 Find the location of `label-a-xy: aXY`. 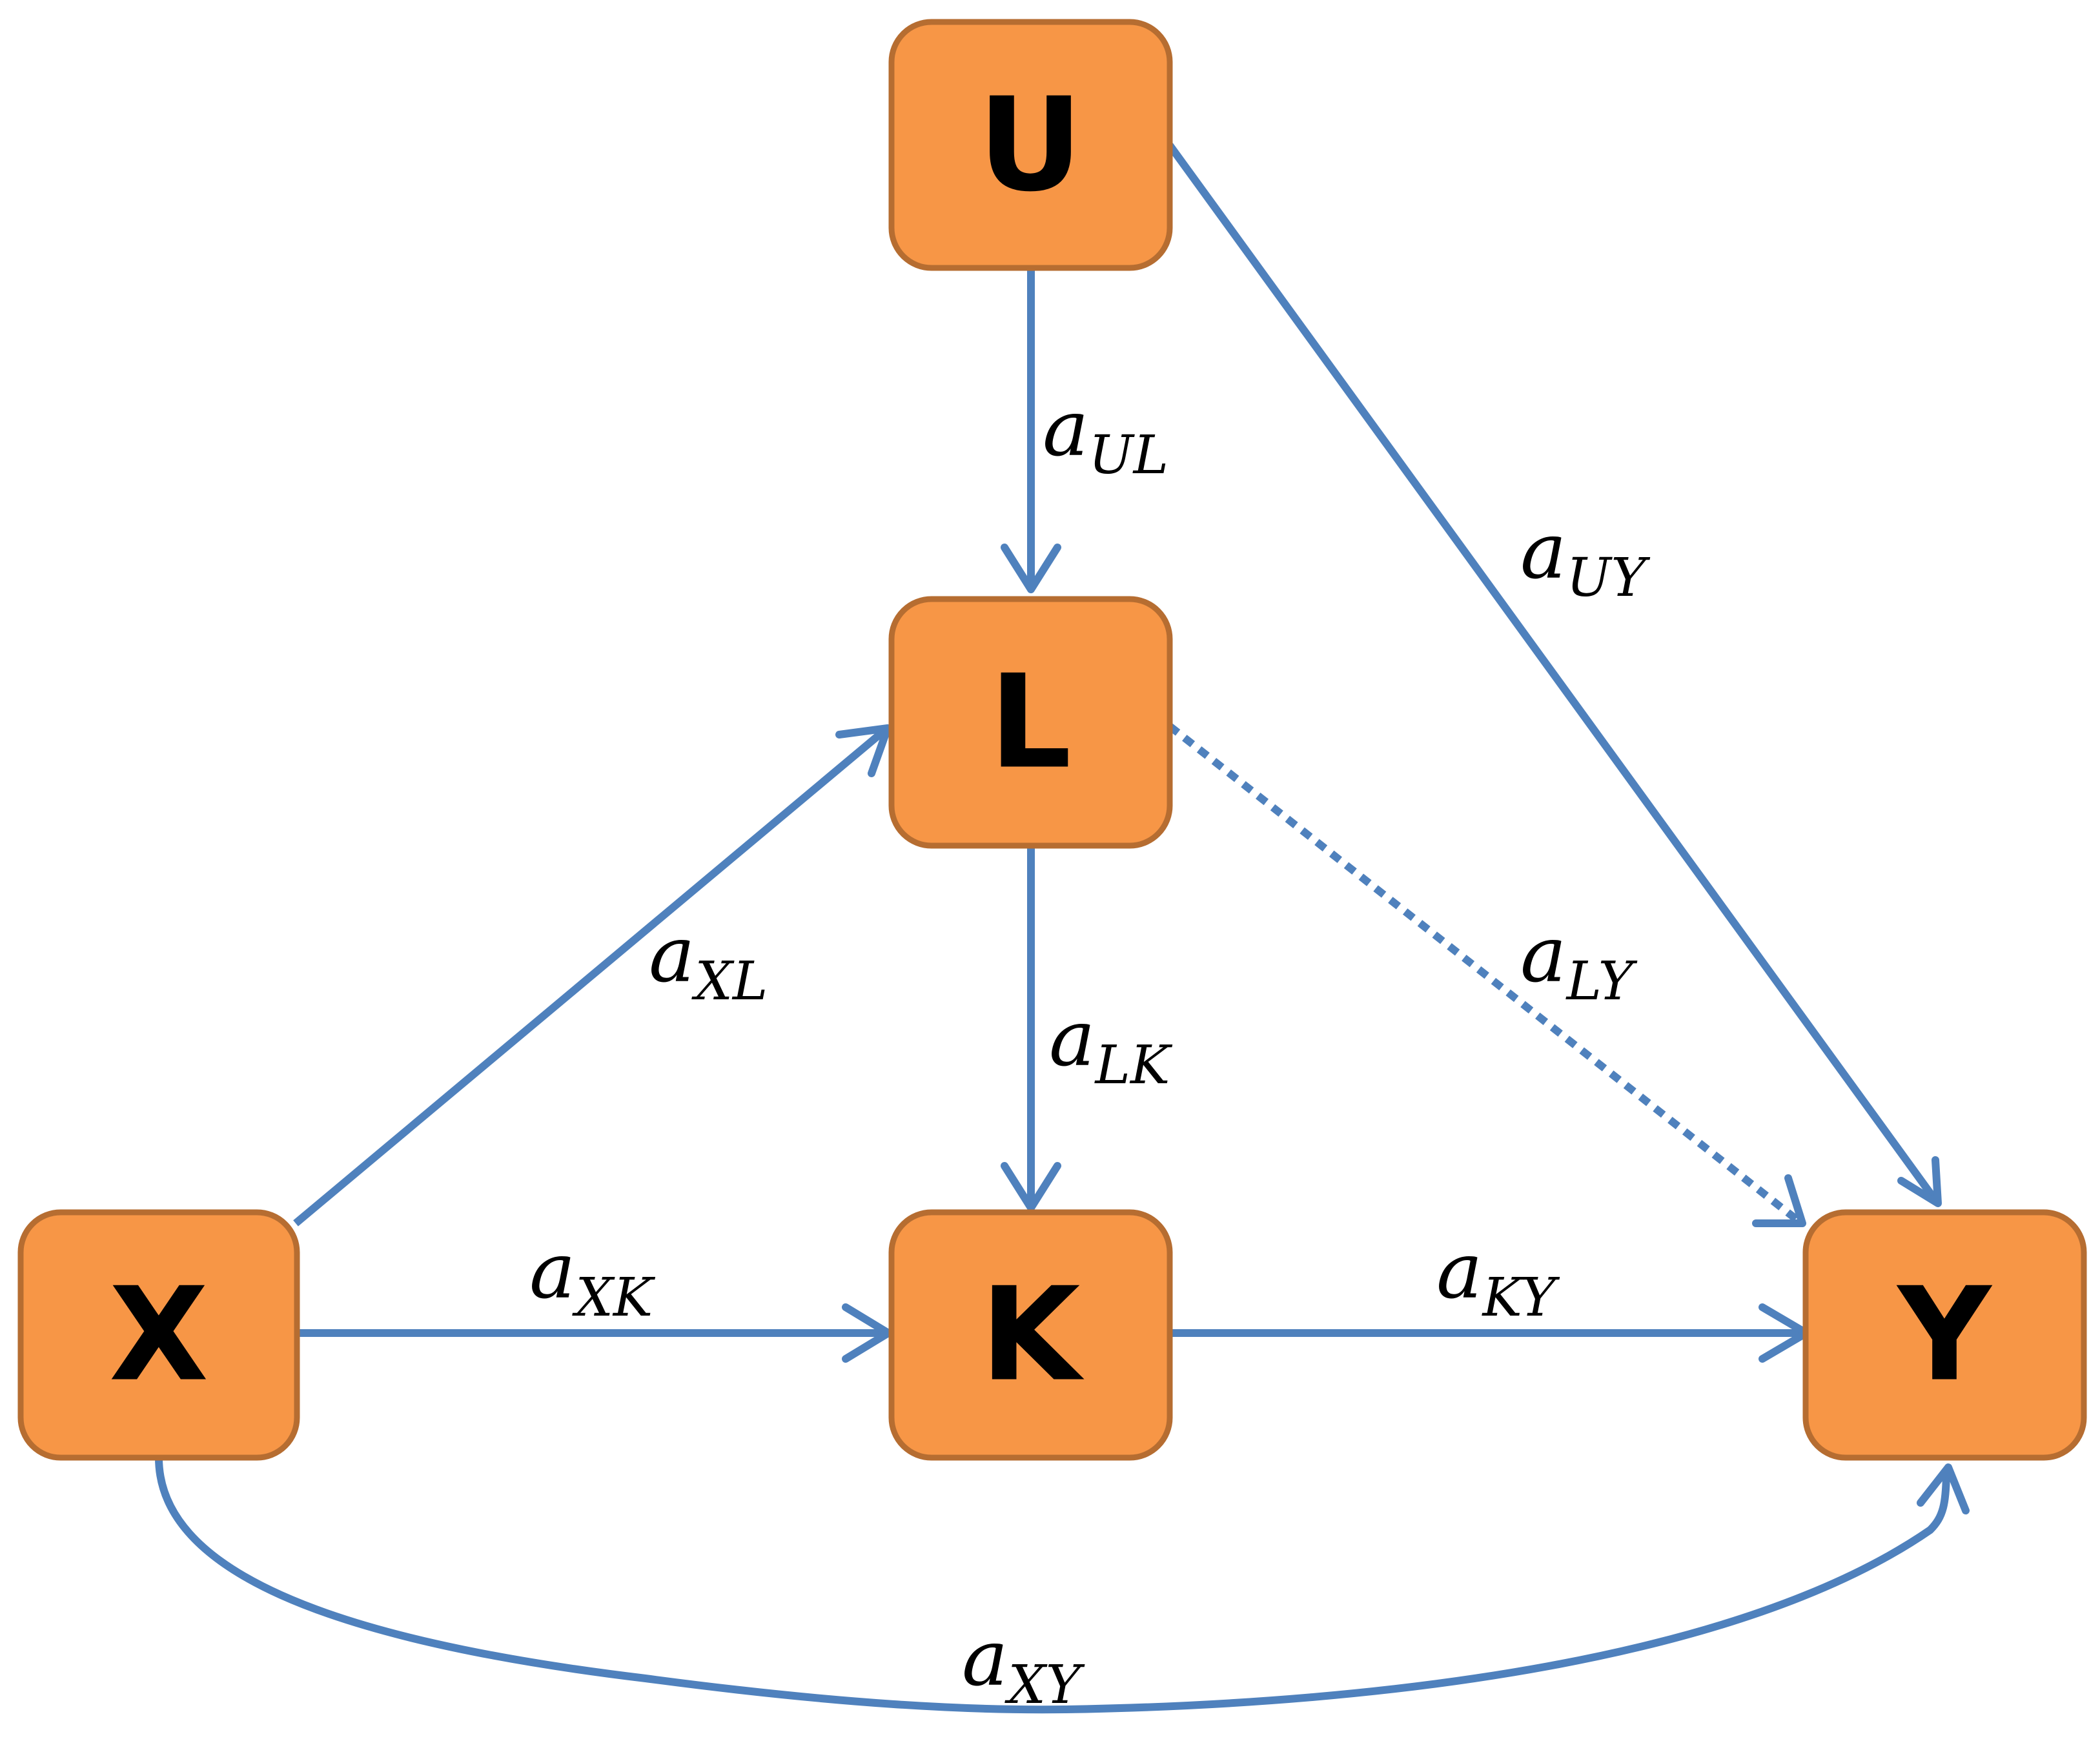

label-a-xy: aXY is located at coordinates (1023, 1665).